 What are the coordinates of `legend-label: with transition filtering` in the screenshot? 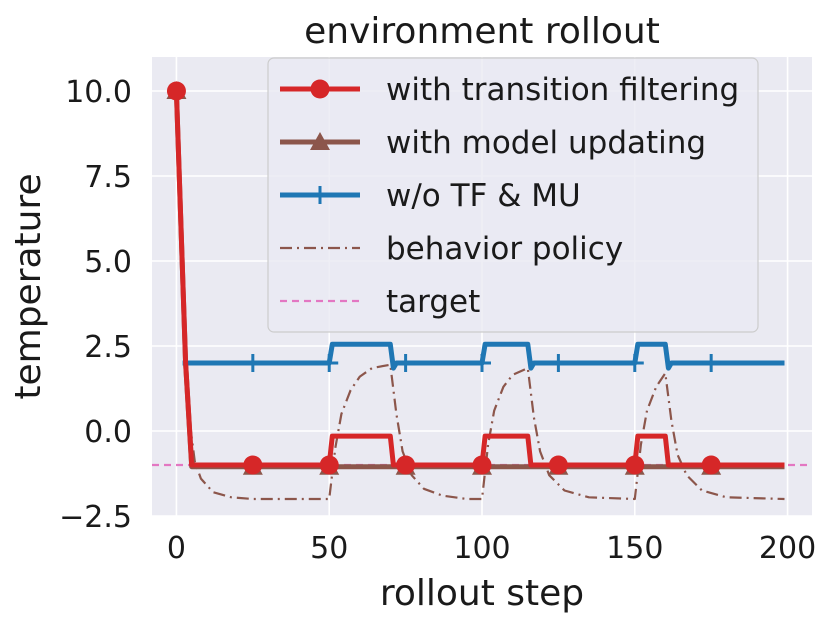 It's located at (562, 90).